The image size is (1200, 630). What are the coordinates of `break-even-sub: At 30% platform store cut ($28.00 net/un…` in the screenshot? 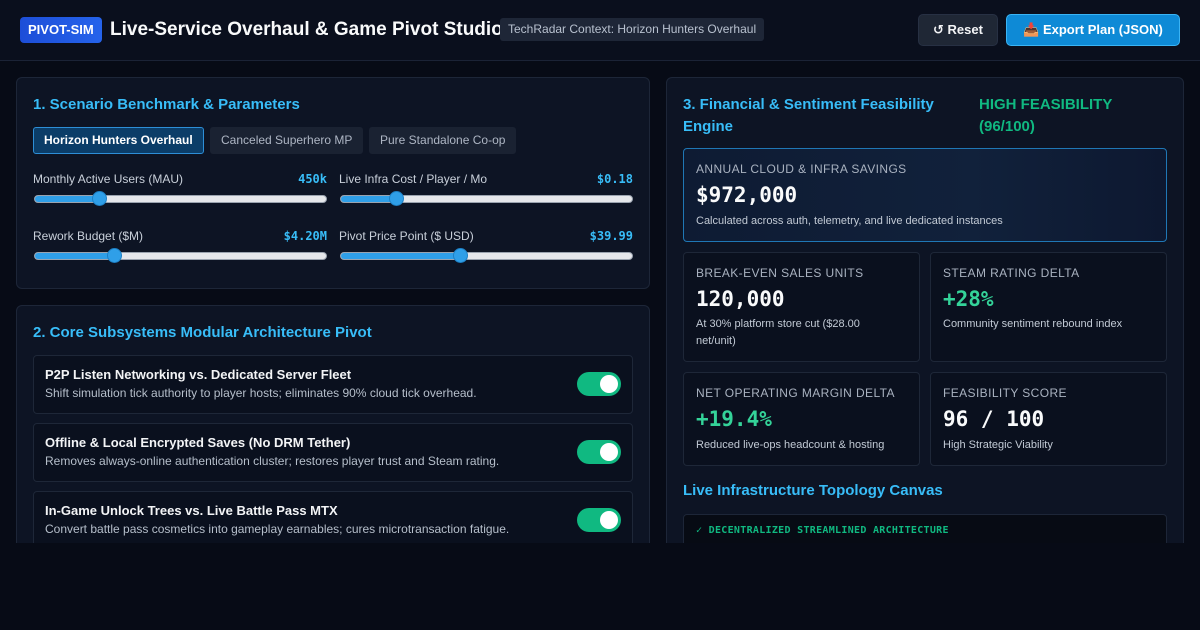 It's located at (778, 332).